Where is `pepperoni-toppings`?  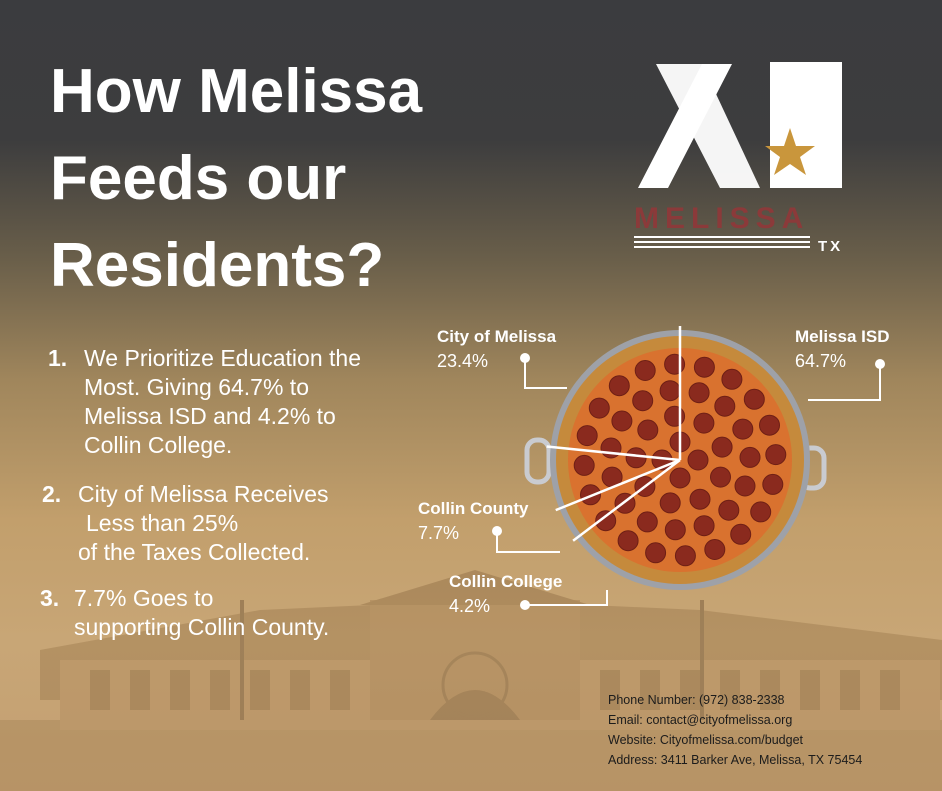
pepperoni-toppings is located at coordinates (680, 460).